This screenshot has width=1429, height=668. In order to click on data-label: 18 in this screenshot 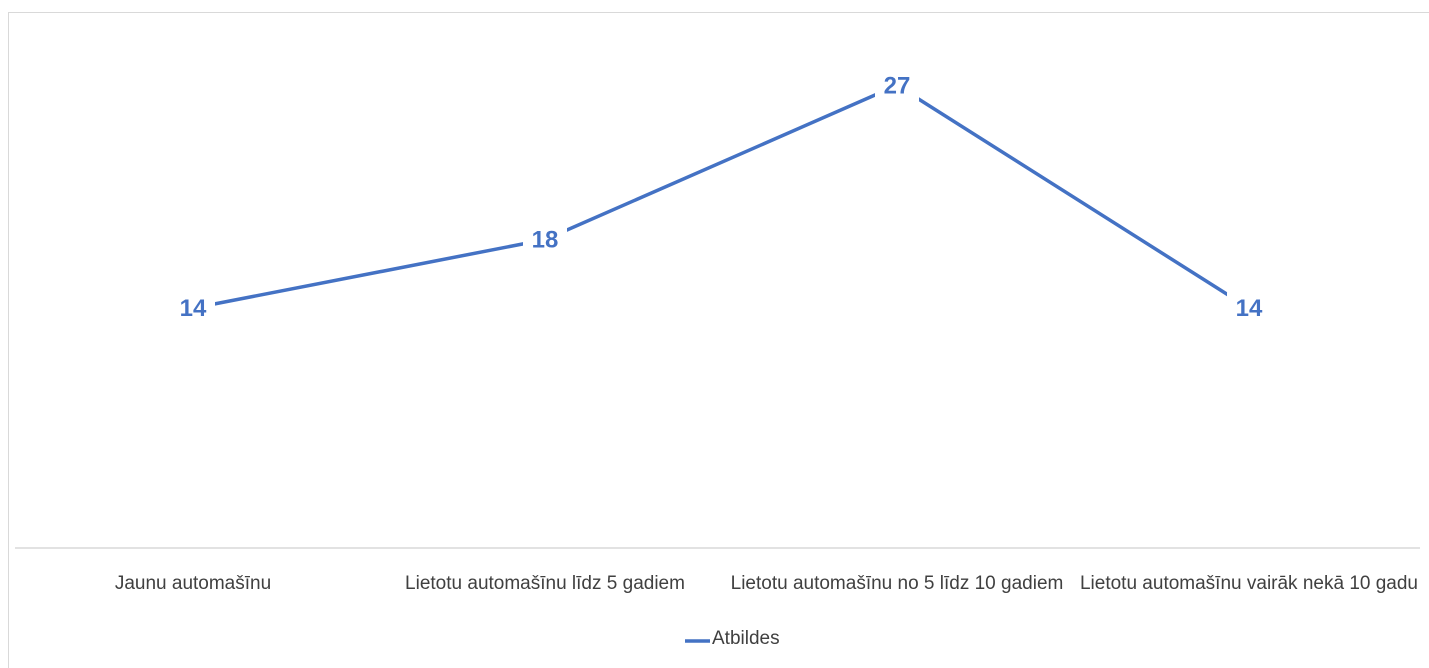, I will do `click(545, 240)`.